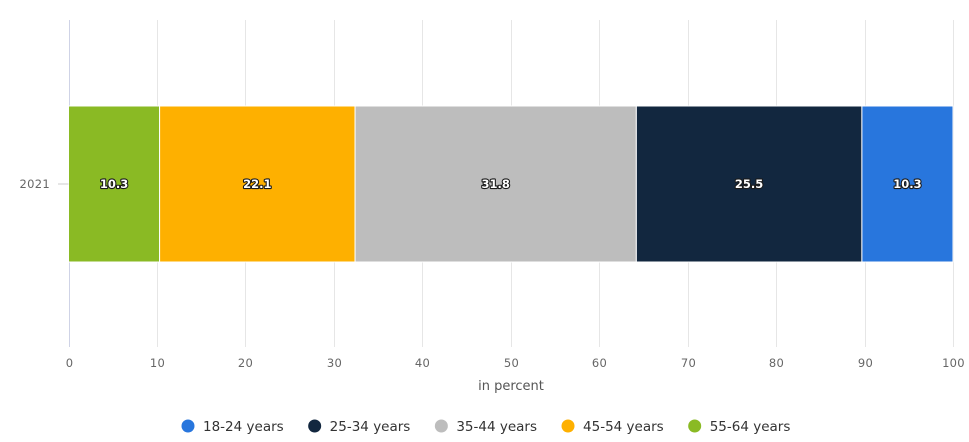 The image size is (969, 442). I want to click on bar-segment-55-64-years, so click(114, 184).